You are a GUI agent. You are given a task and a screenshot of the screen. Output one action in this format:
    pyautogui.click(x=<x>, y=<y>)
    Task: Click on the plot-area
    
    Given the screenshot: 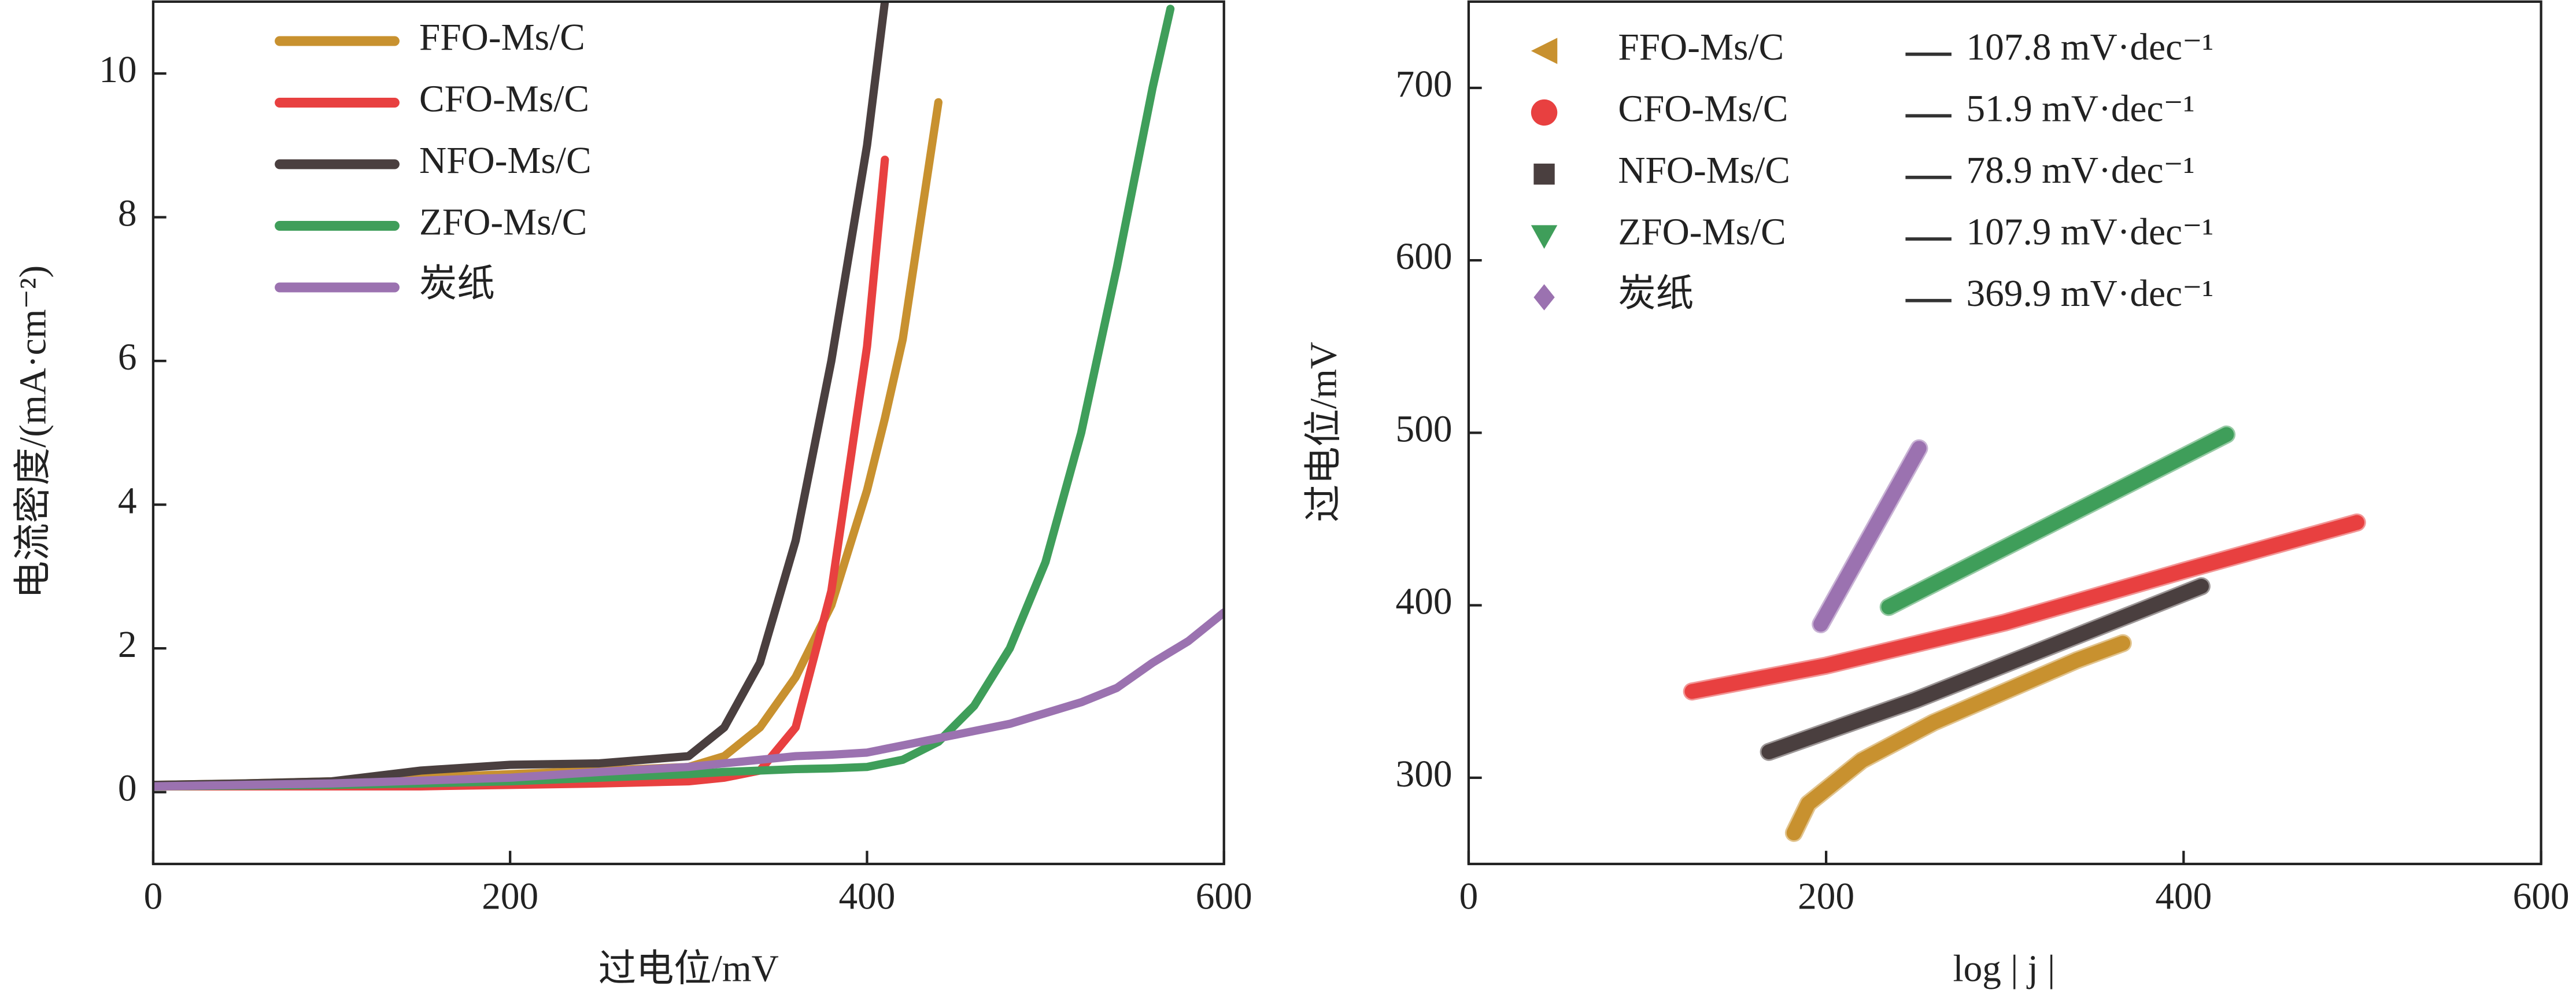 What is the action you would take?
    pyautogui.click(x=2024, y=633)
    